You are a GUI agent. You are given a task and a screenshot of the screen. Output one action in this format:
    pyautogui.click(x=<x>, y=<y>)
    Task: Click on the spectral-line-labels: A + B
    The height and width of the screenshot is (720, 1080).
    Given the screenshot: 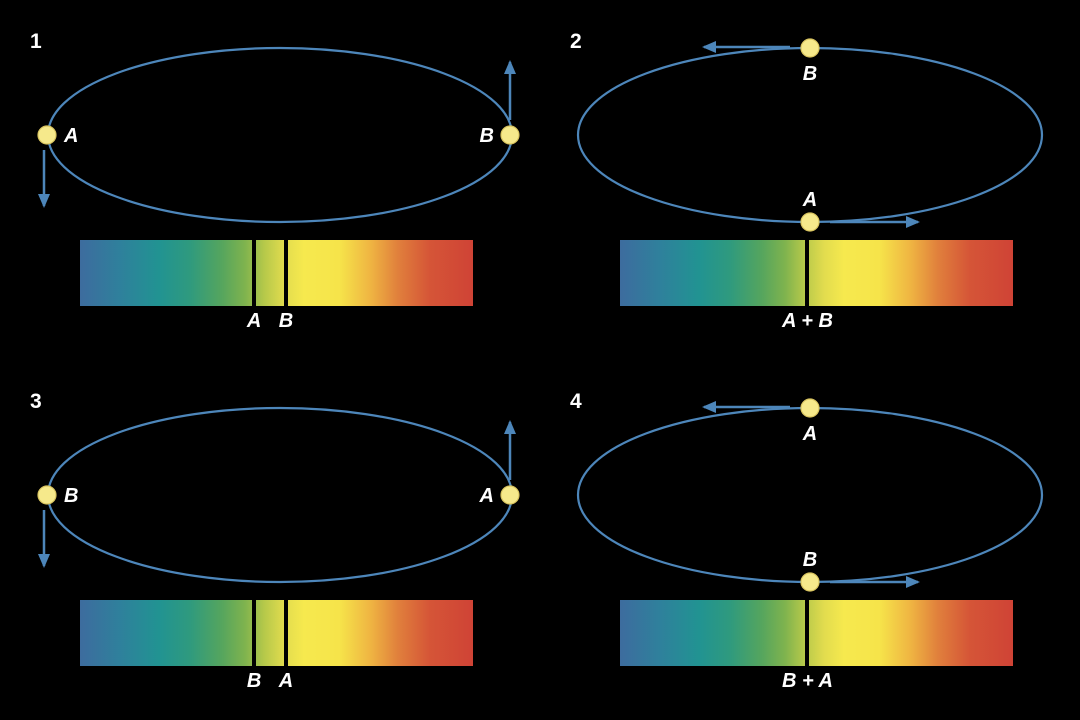 What is the action you would take?
    pyautogui.click(x=816, y=323)
    